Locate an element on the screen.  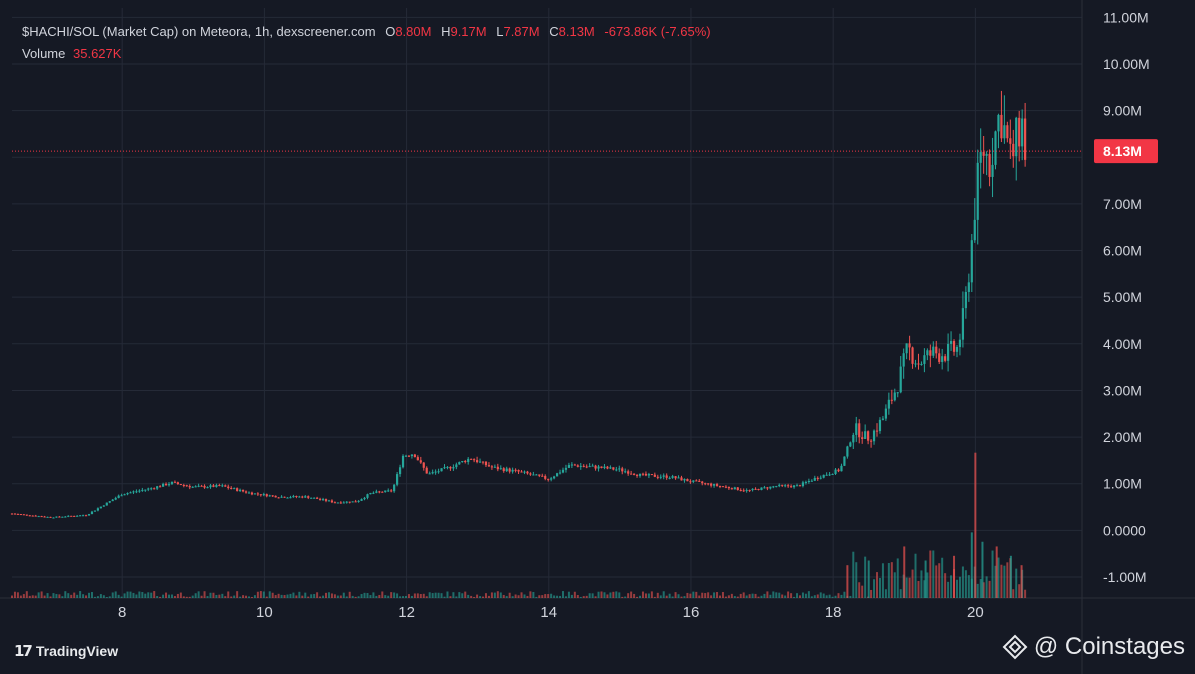
change-value: -673.86K (-7.65%) is located at coordinates (657, 31).